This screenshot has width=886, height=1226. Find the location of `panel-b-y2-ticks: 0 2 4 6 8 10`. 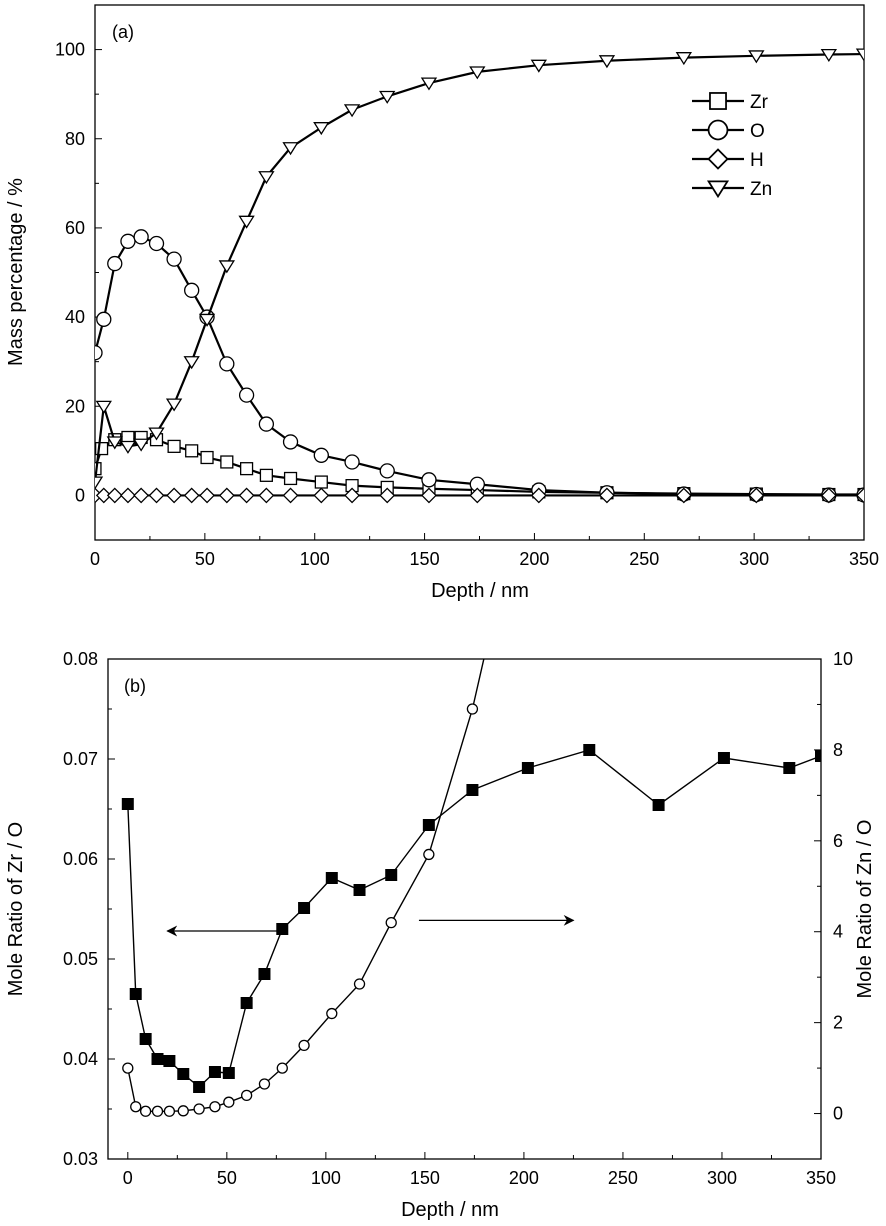

panel-b-y2-ticks: 0 2 4 6 8 10 is located at coordinates (833, 886).